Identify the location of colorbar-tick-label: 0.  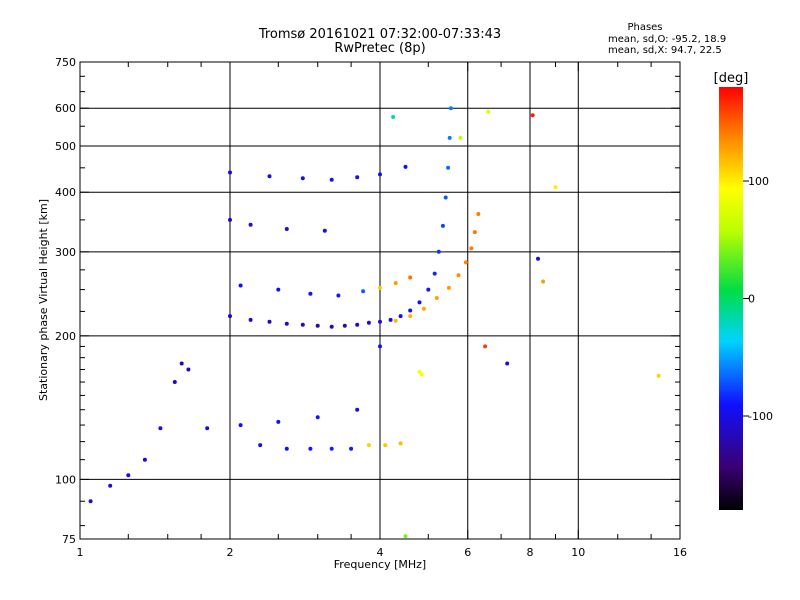
(751, 299).